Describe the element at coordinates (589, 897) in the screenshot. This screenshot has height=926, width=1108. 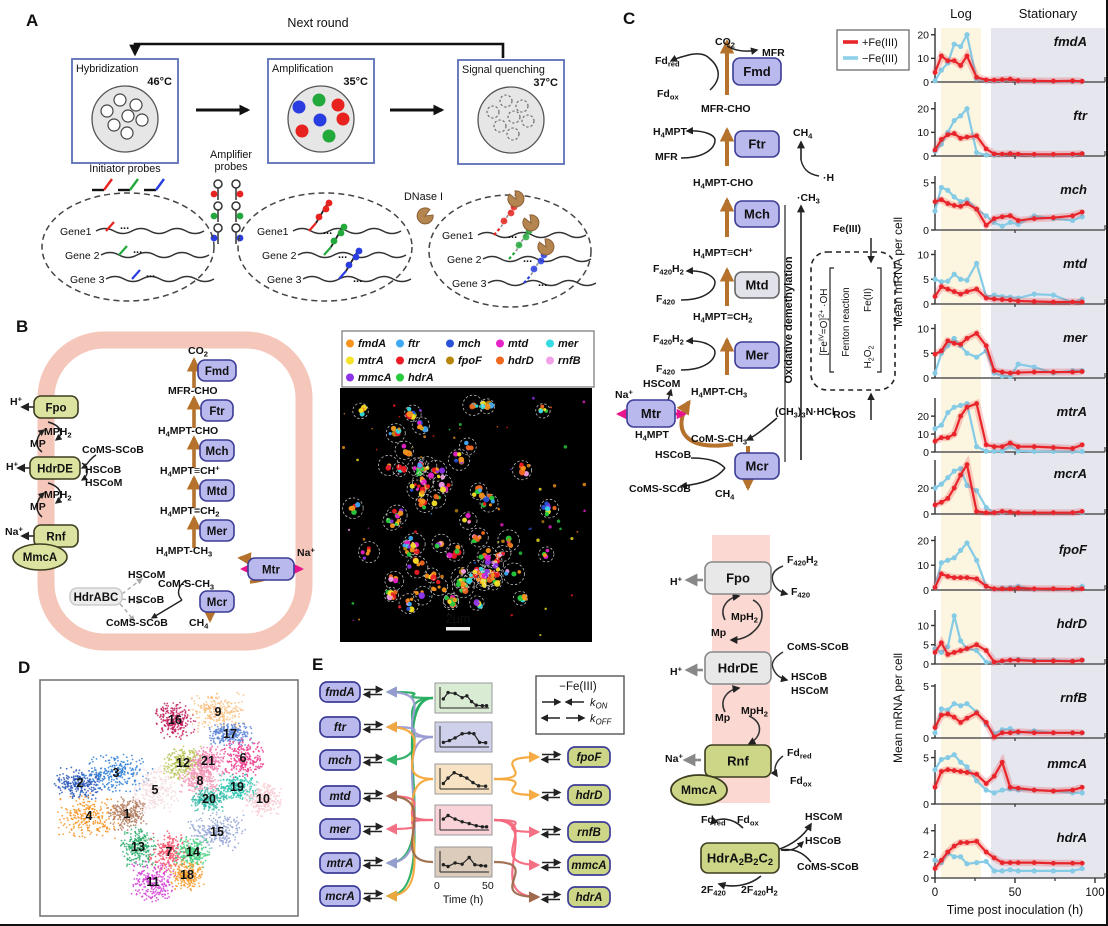
I see `gene-node-hdrA: hdrA` at that location.